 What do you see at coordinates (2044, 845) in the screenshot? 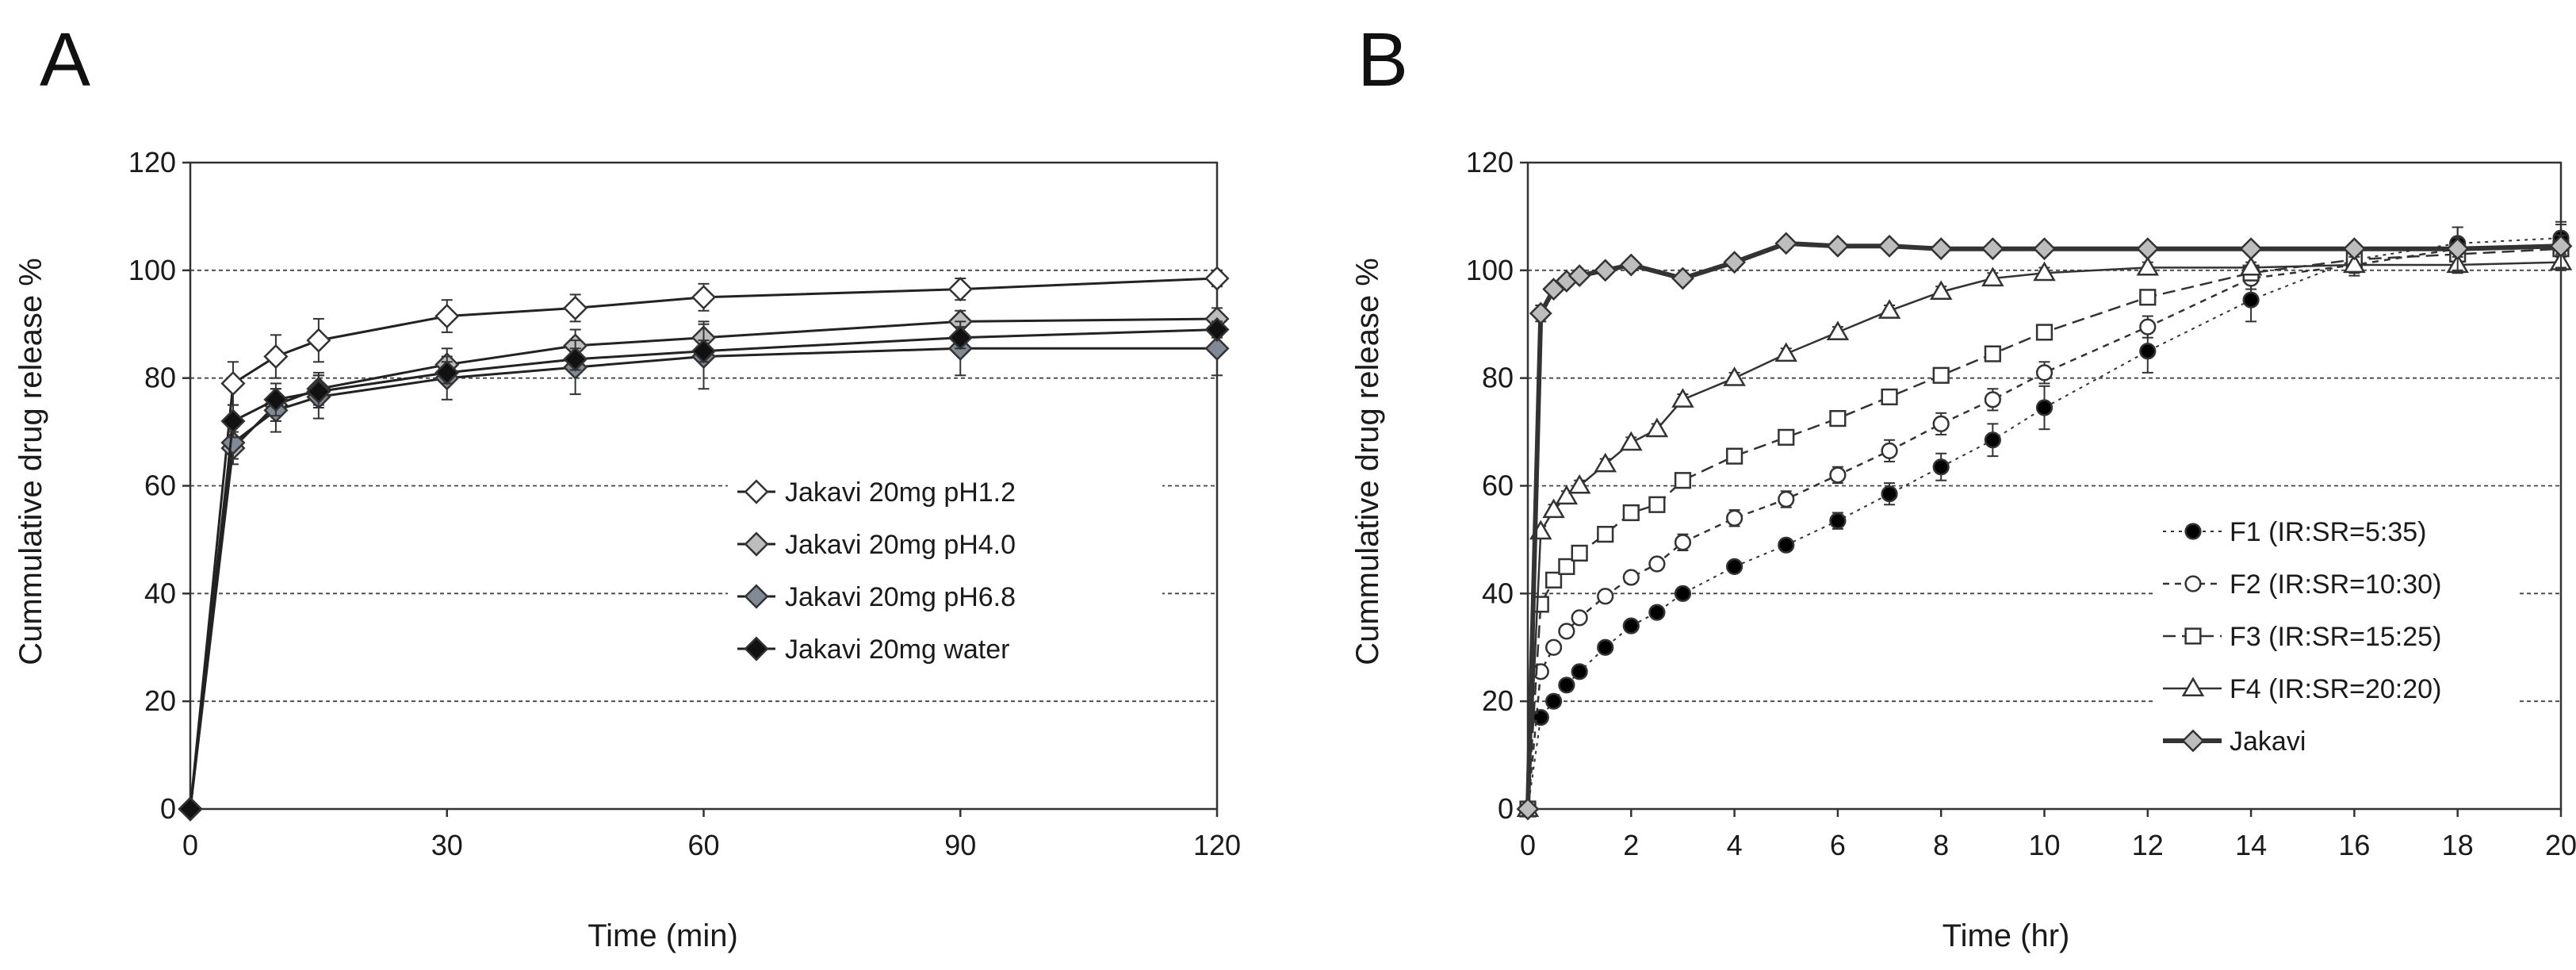
I see `x-tick-label-b: 10` at bounding box center [2044, 845].